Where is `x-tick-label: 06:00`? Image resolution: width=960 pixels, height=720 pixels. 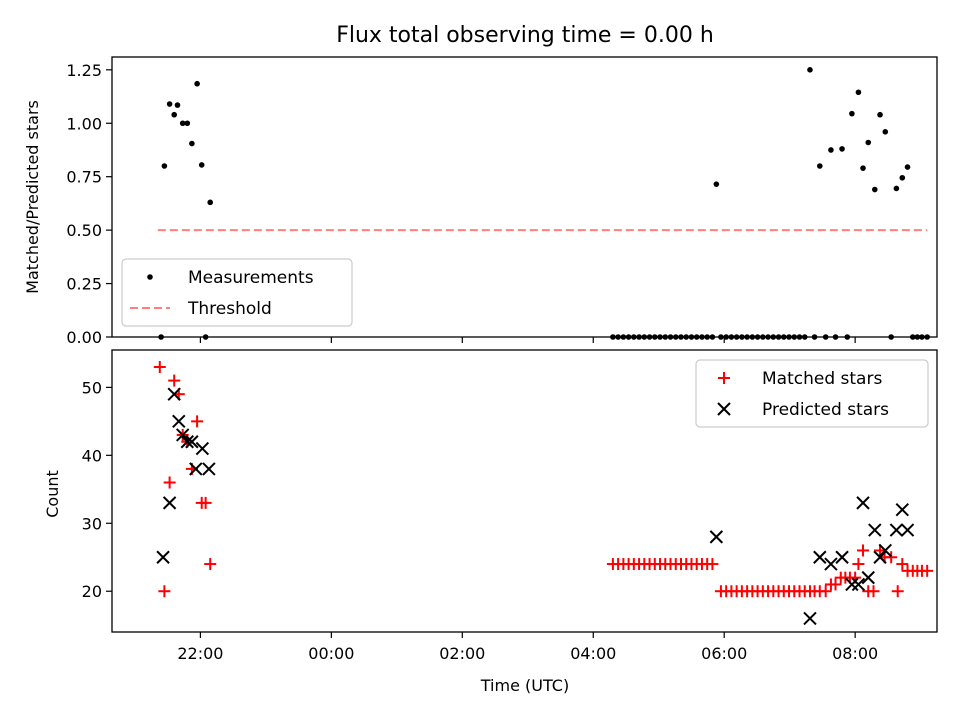 x-tick-label: 06:00 is located at coordinates (724, 653).